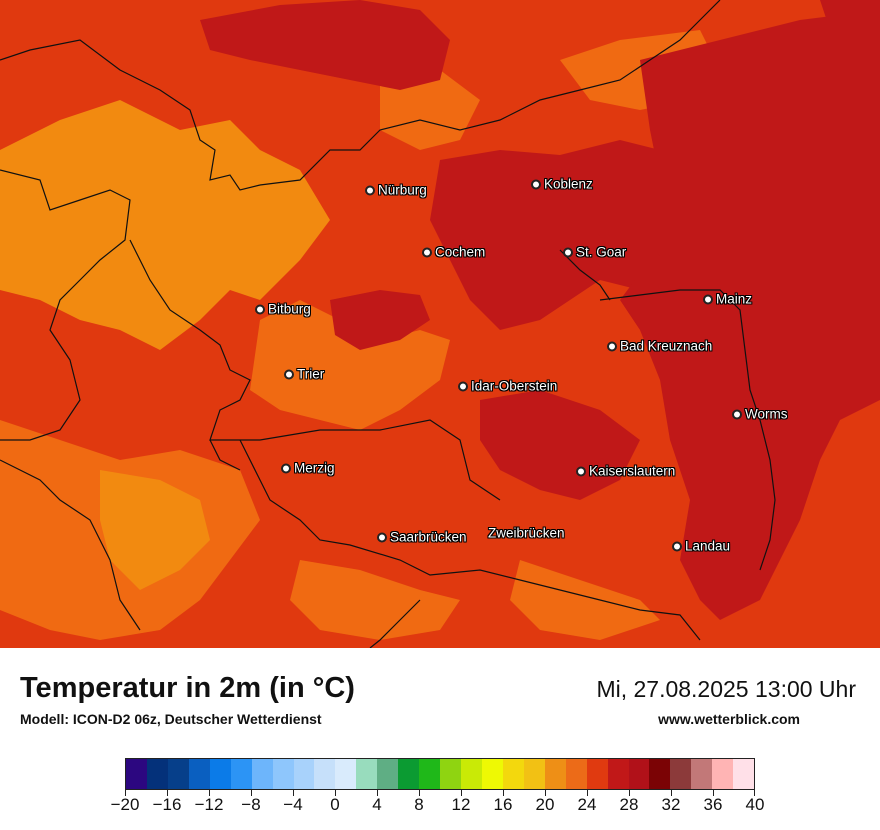  Describe the element at coordinates (304, 374) in the screenshot. I see `city-marker: Trier` at that location.